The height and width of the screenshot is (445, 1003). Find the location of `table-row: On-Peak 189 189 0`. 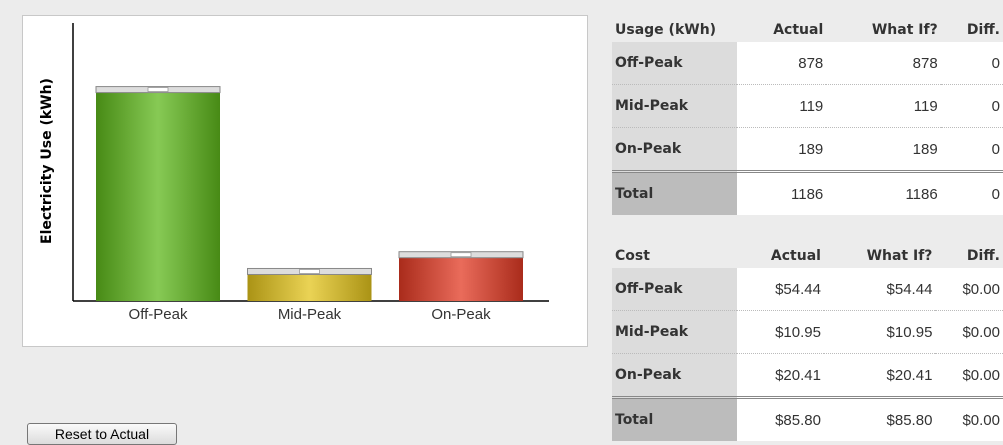

table-row: On-Peak 189 189 0 is located at coordinates (807, 149).